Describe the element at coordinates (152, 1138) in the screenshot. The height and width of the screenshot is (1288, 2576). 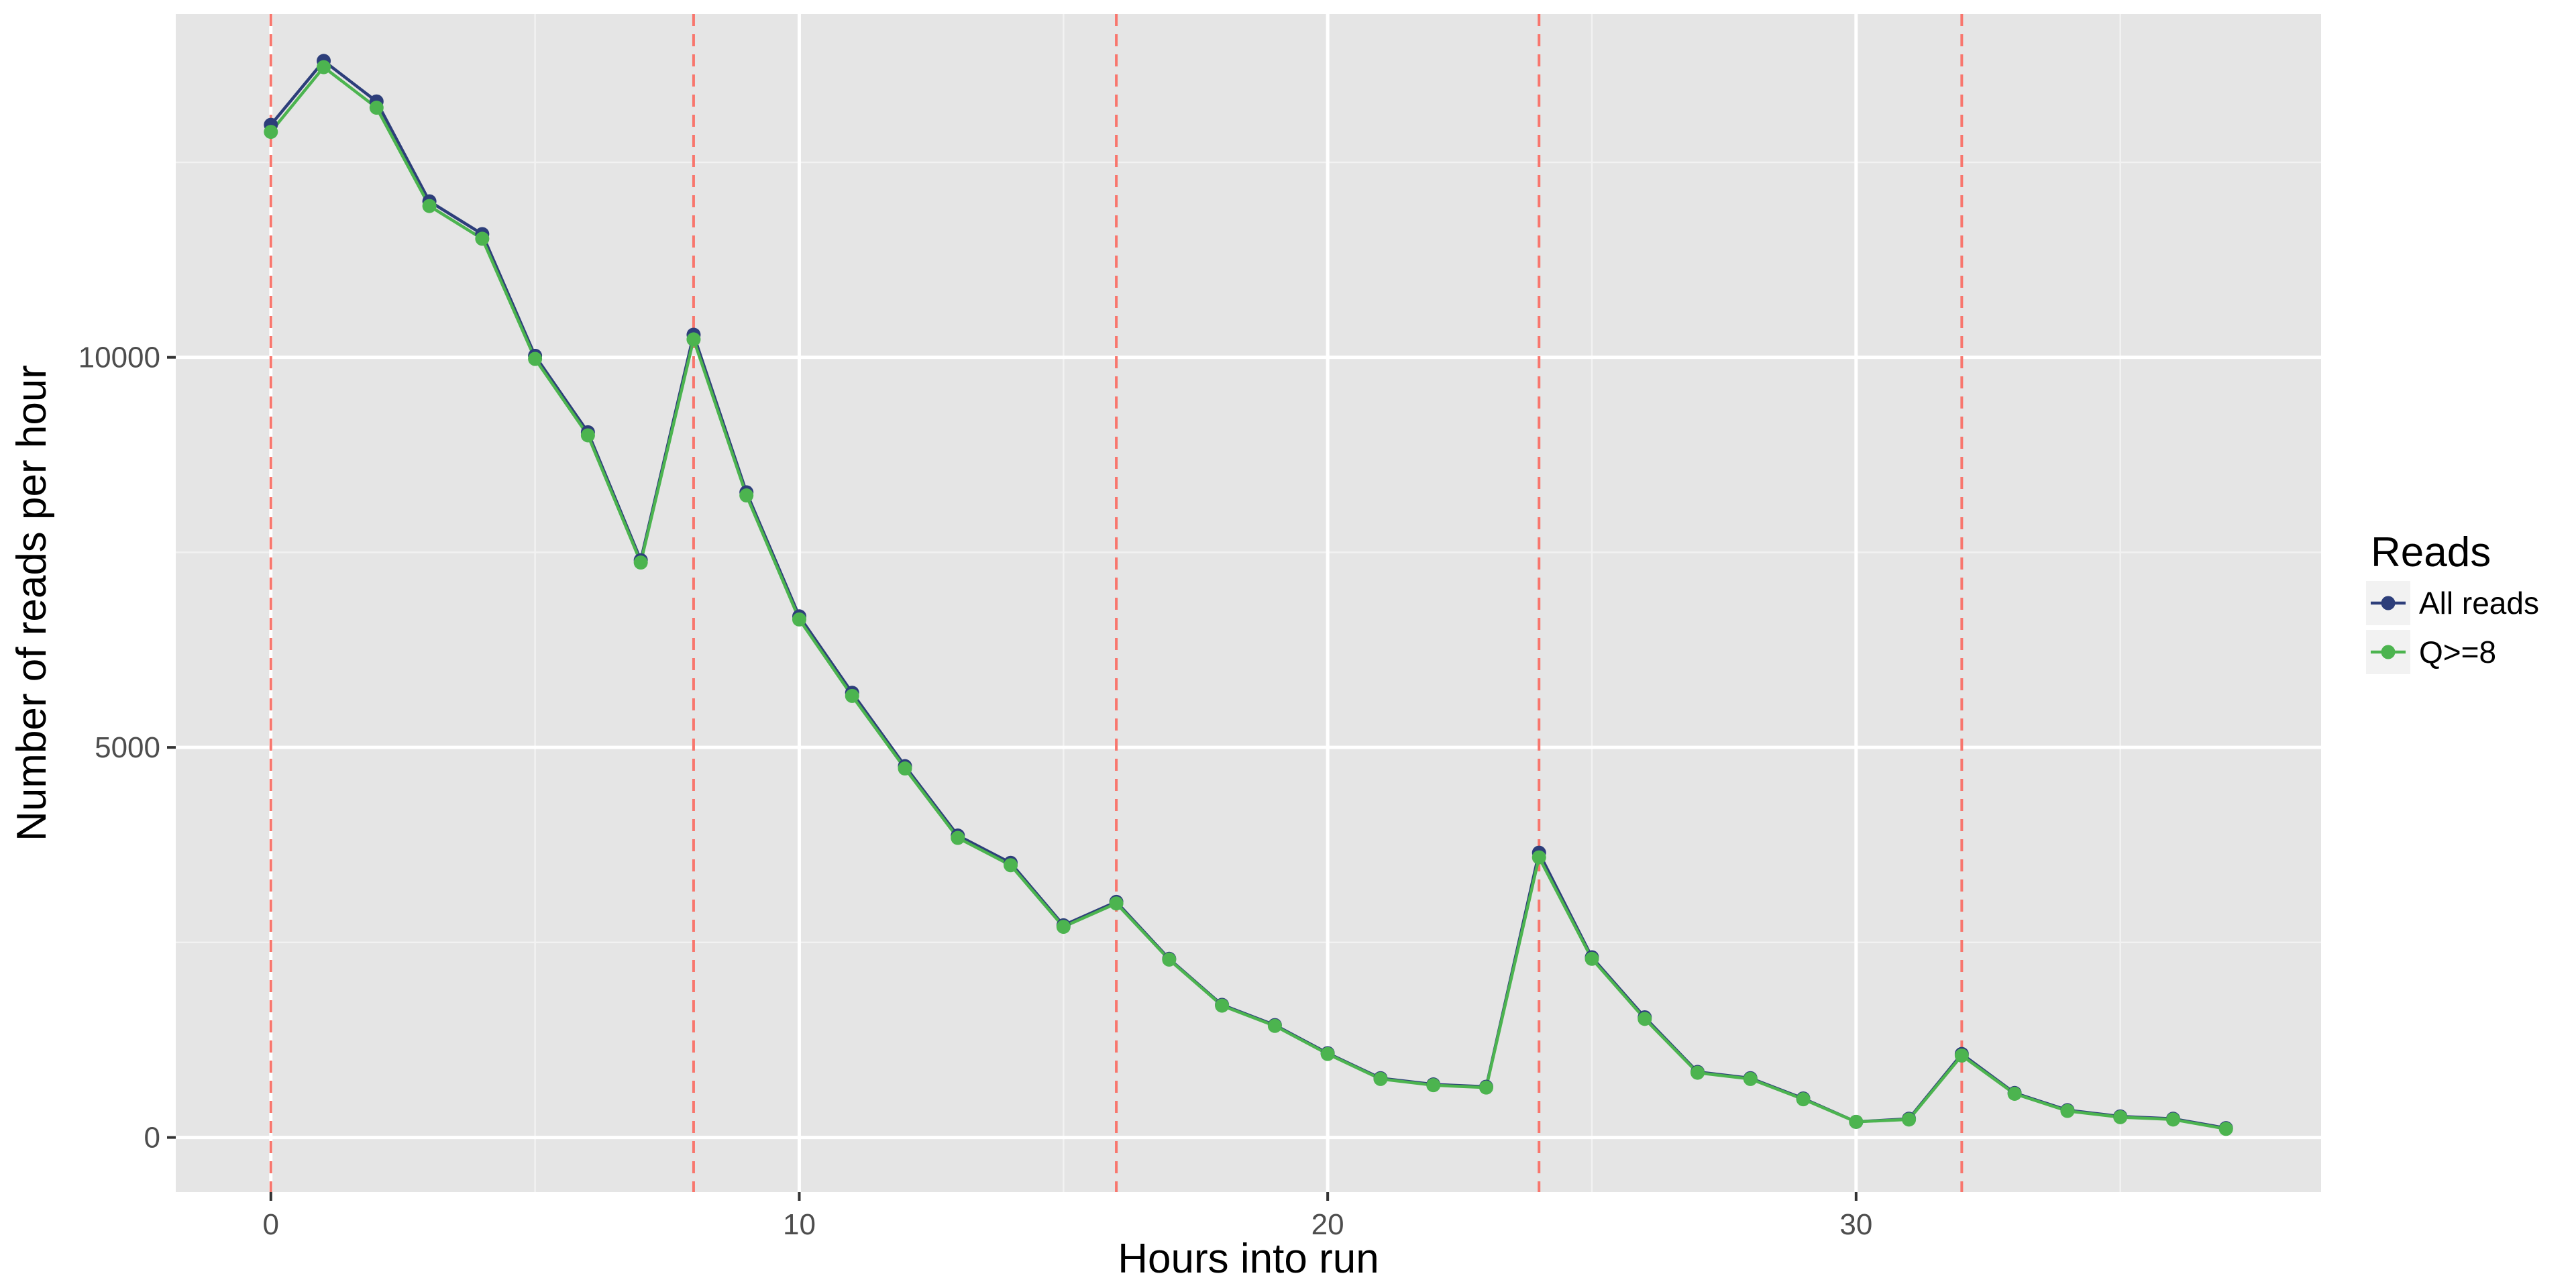
I see `y-tick-label: 0` at that location.